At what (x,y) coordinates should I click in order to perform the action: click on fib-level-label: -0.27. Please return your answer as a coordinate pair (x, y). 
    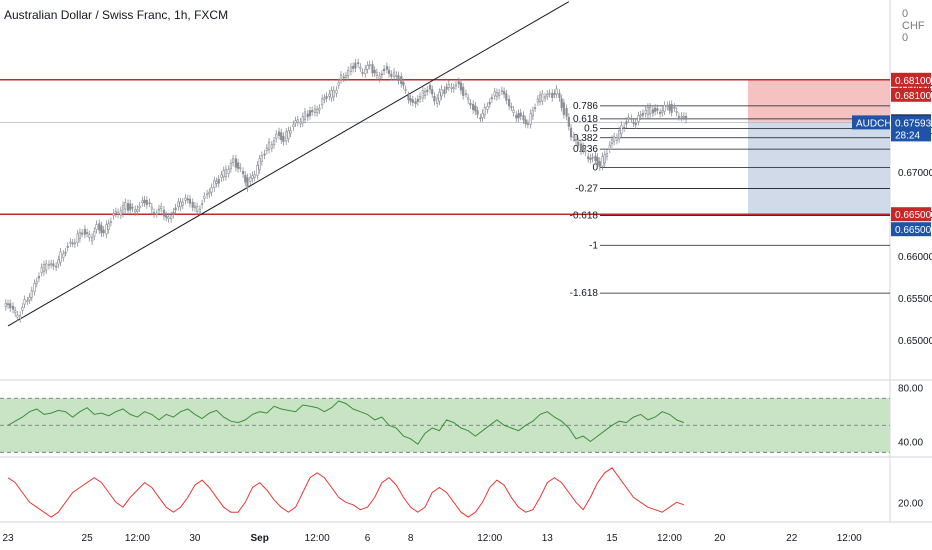
    Looking at the image, I should click on (586, 189).